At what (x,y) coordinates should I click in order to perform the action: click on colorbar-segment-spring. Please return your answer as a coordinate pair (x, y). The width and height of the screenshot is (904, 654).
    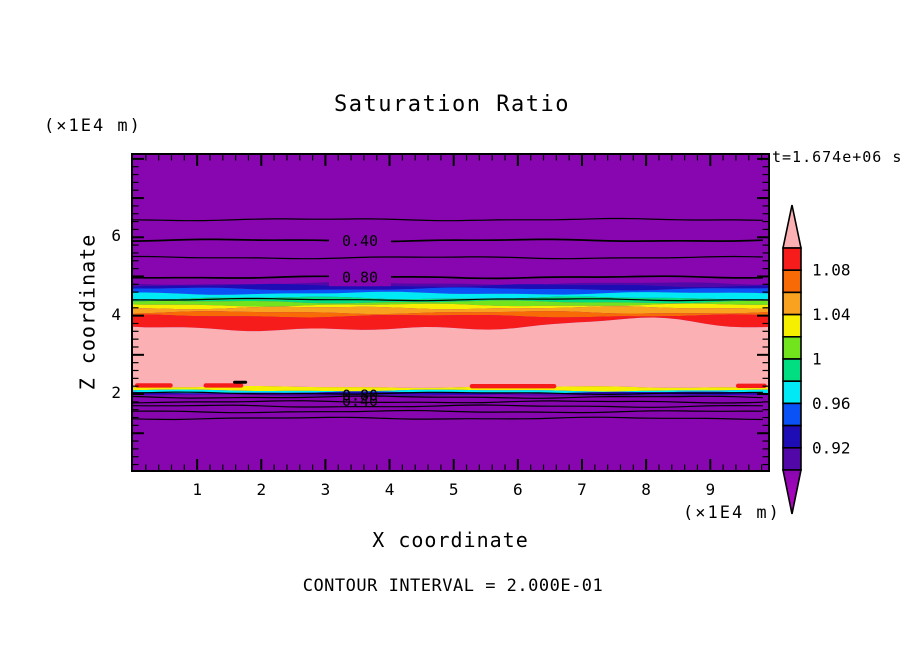
    Looking at the image, I should click on (792, 370).